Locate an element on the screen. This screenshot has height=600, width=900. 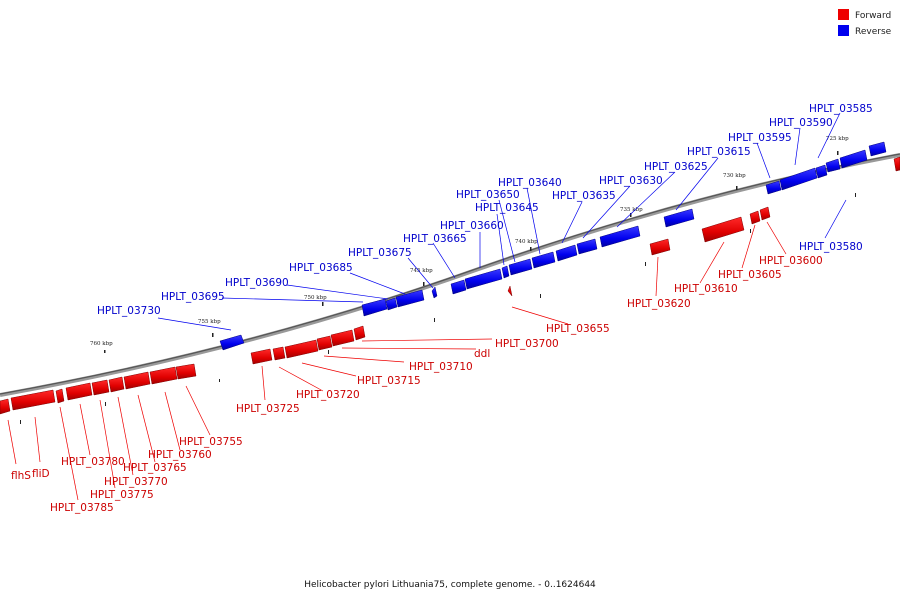
legend-swatch-forward is located at coordinates (843, 14).